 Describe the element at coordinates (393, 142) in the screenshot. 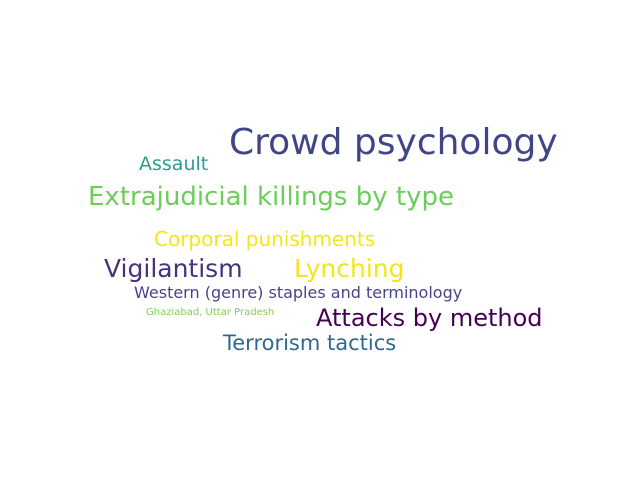

I see `word-crowd-psychology: Crowd psychology` at that location.